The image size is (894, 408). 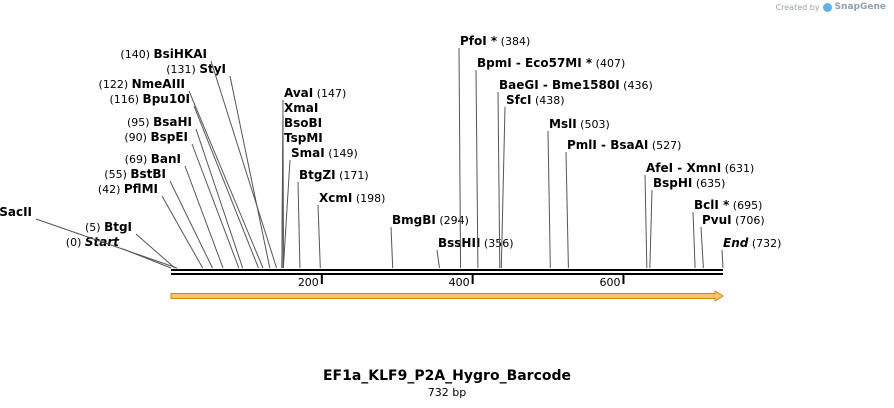 What do you see at coordinates (335, 198) in the screenshot?
I see `site-name: XcmI` at bounding box center [335, 198].